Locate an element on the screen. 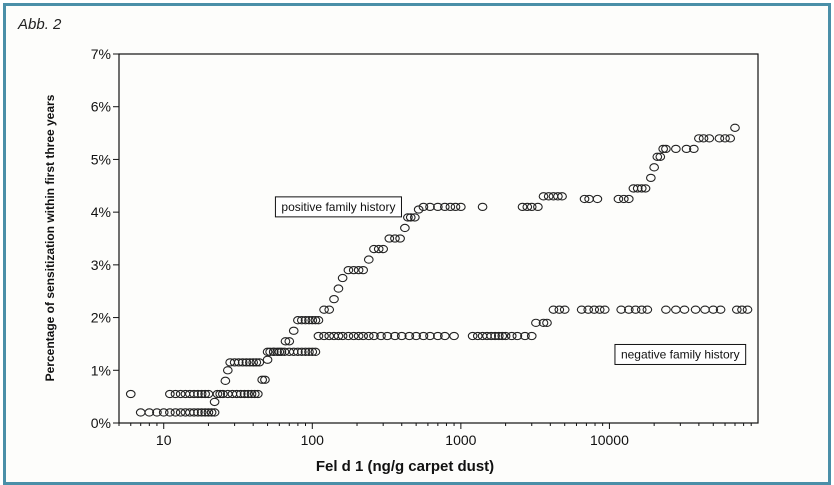 The height and width of the screenshot is (485, 834). x-axis-label: Fel d 1 (ng/g carpet dust) is located at coordinates (405, 466).